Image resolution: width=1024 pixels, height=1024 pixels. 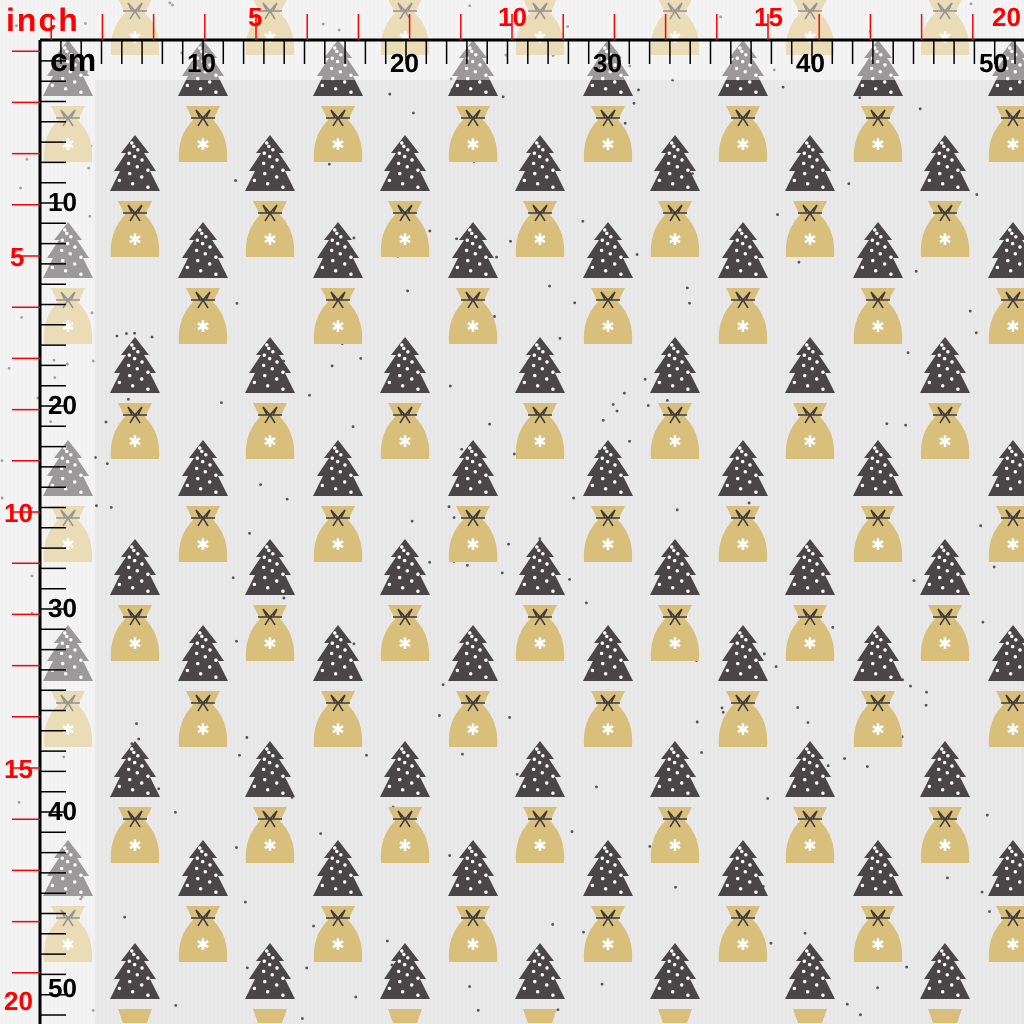 I want to click on cm-label-left: 40, so click(x=62, y=811).